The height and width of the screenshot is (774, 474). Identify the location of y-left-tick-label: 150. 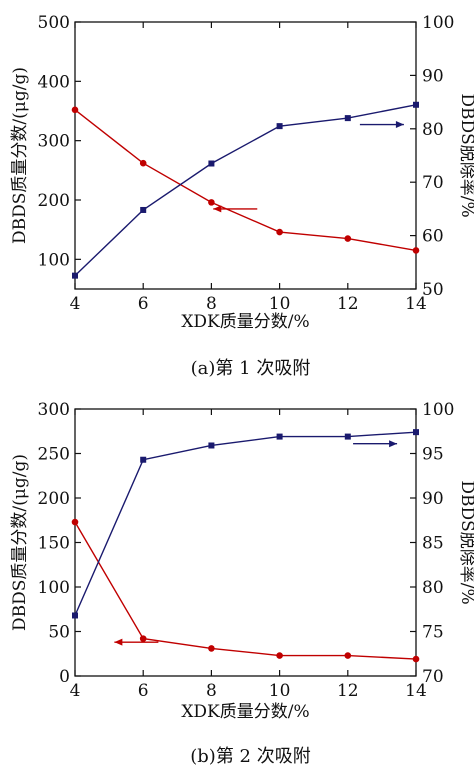
(54, 544).